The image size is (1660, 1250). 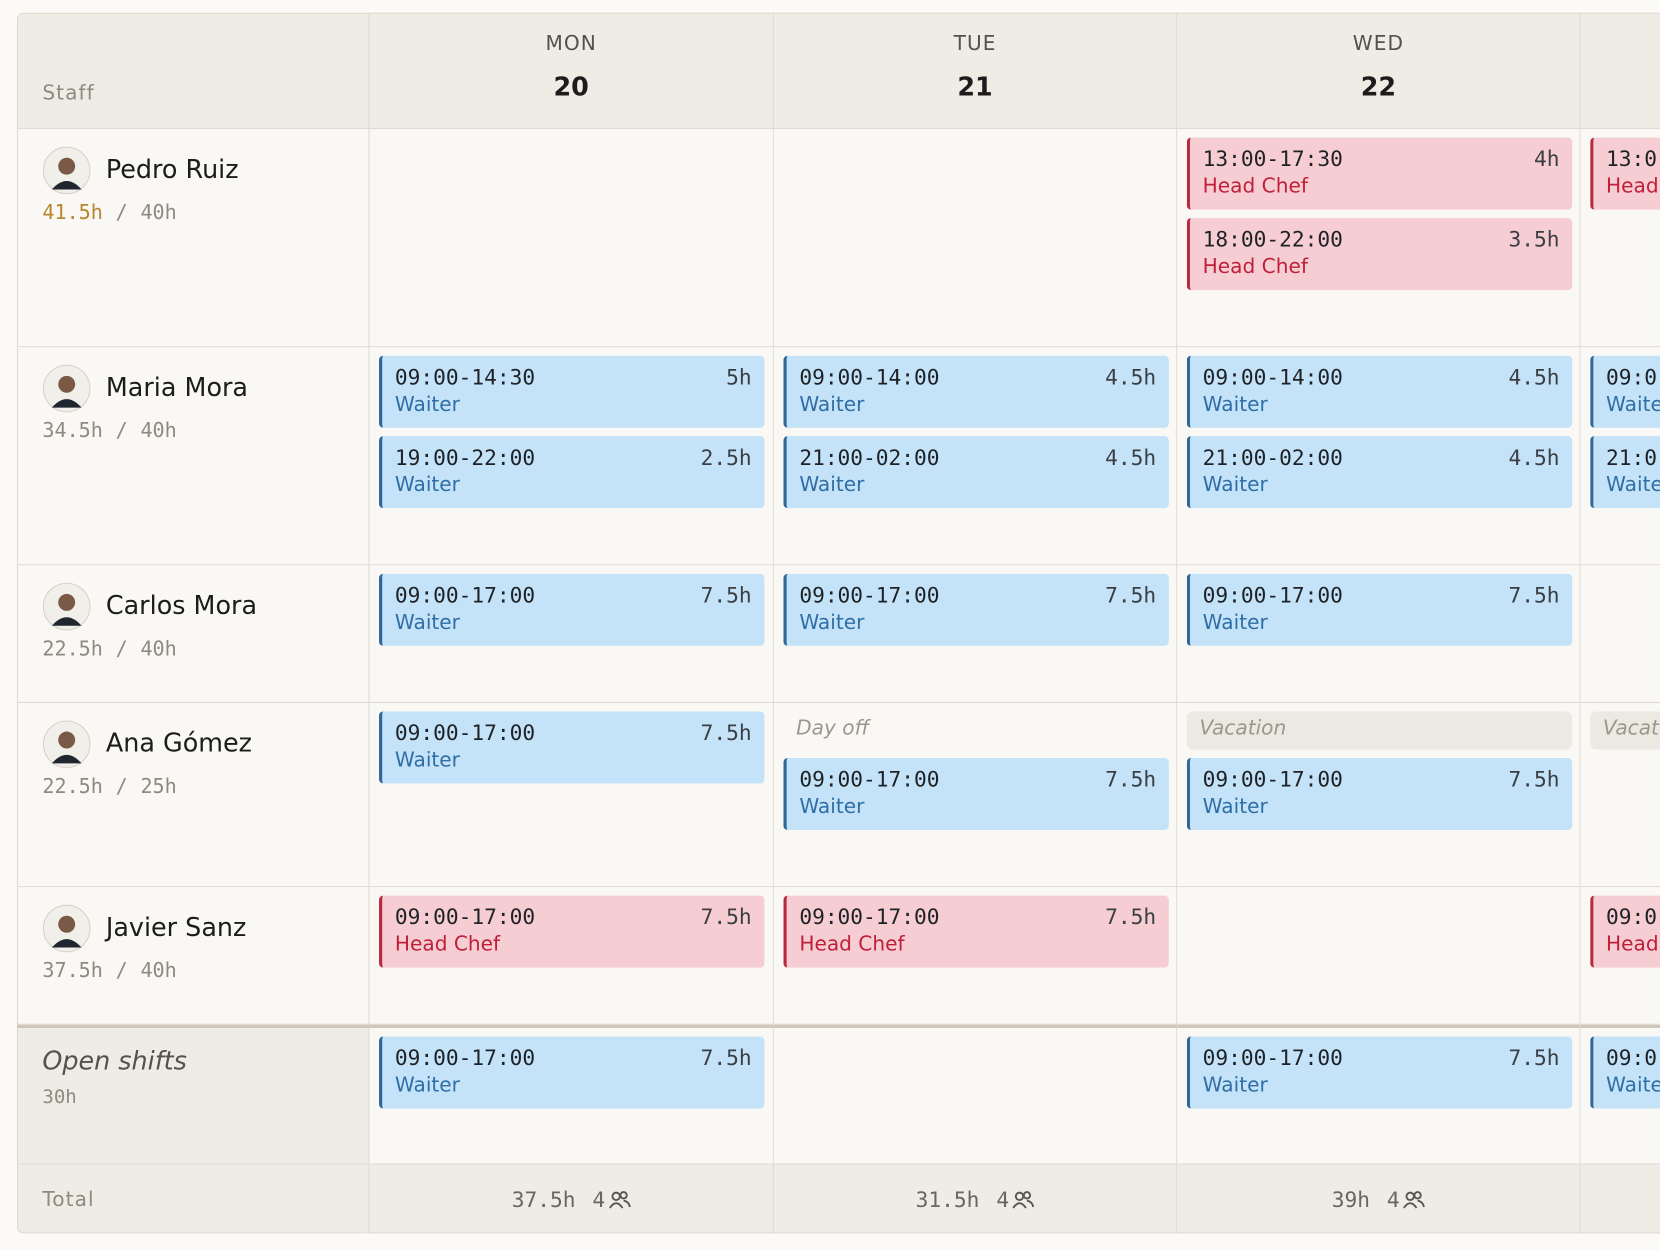 What do you see at coordinates (1620, 795) in the screenshot?
I see `day-cell: Vacati` at bounding box center [1620, 795].